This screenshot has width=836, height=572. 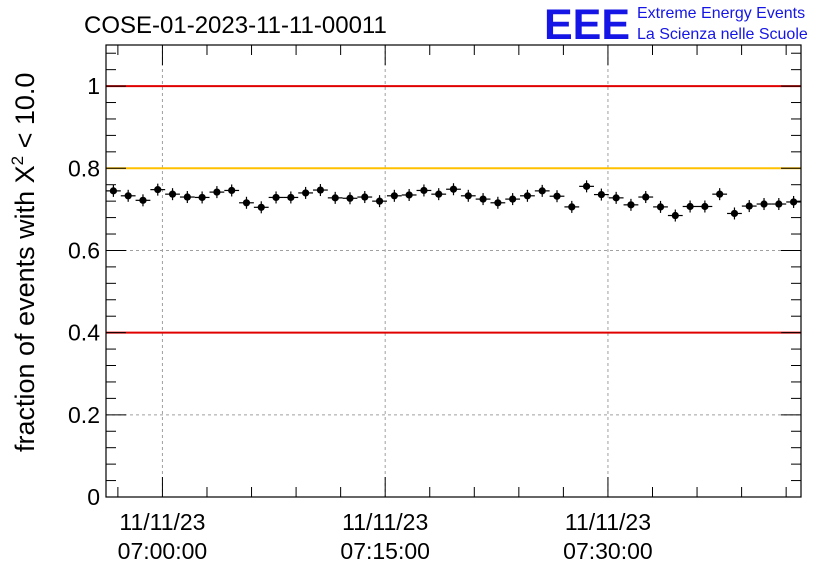 What do you see at coordinates (84, 333) in the screenshot?
I see `y-tick-label: 0.4` at bounding box center [84, 333].